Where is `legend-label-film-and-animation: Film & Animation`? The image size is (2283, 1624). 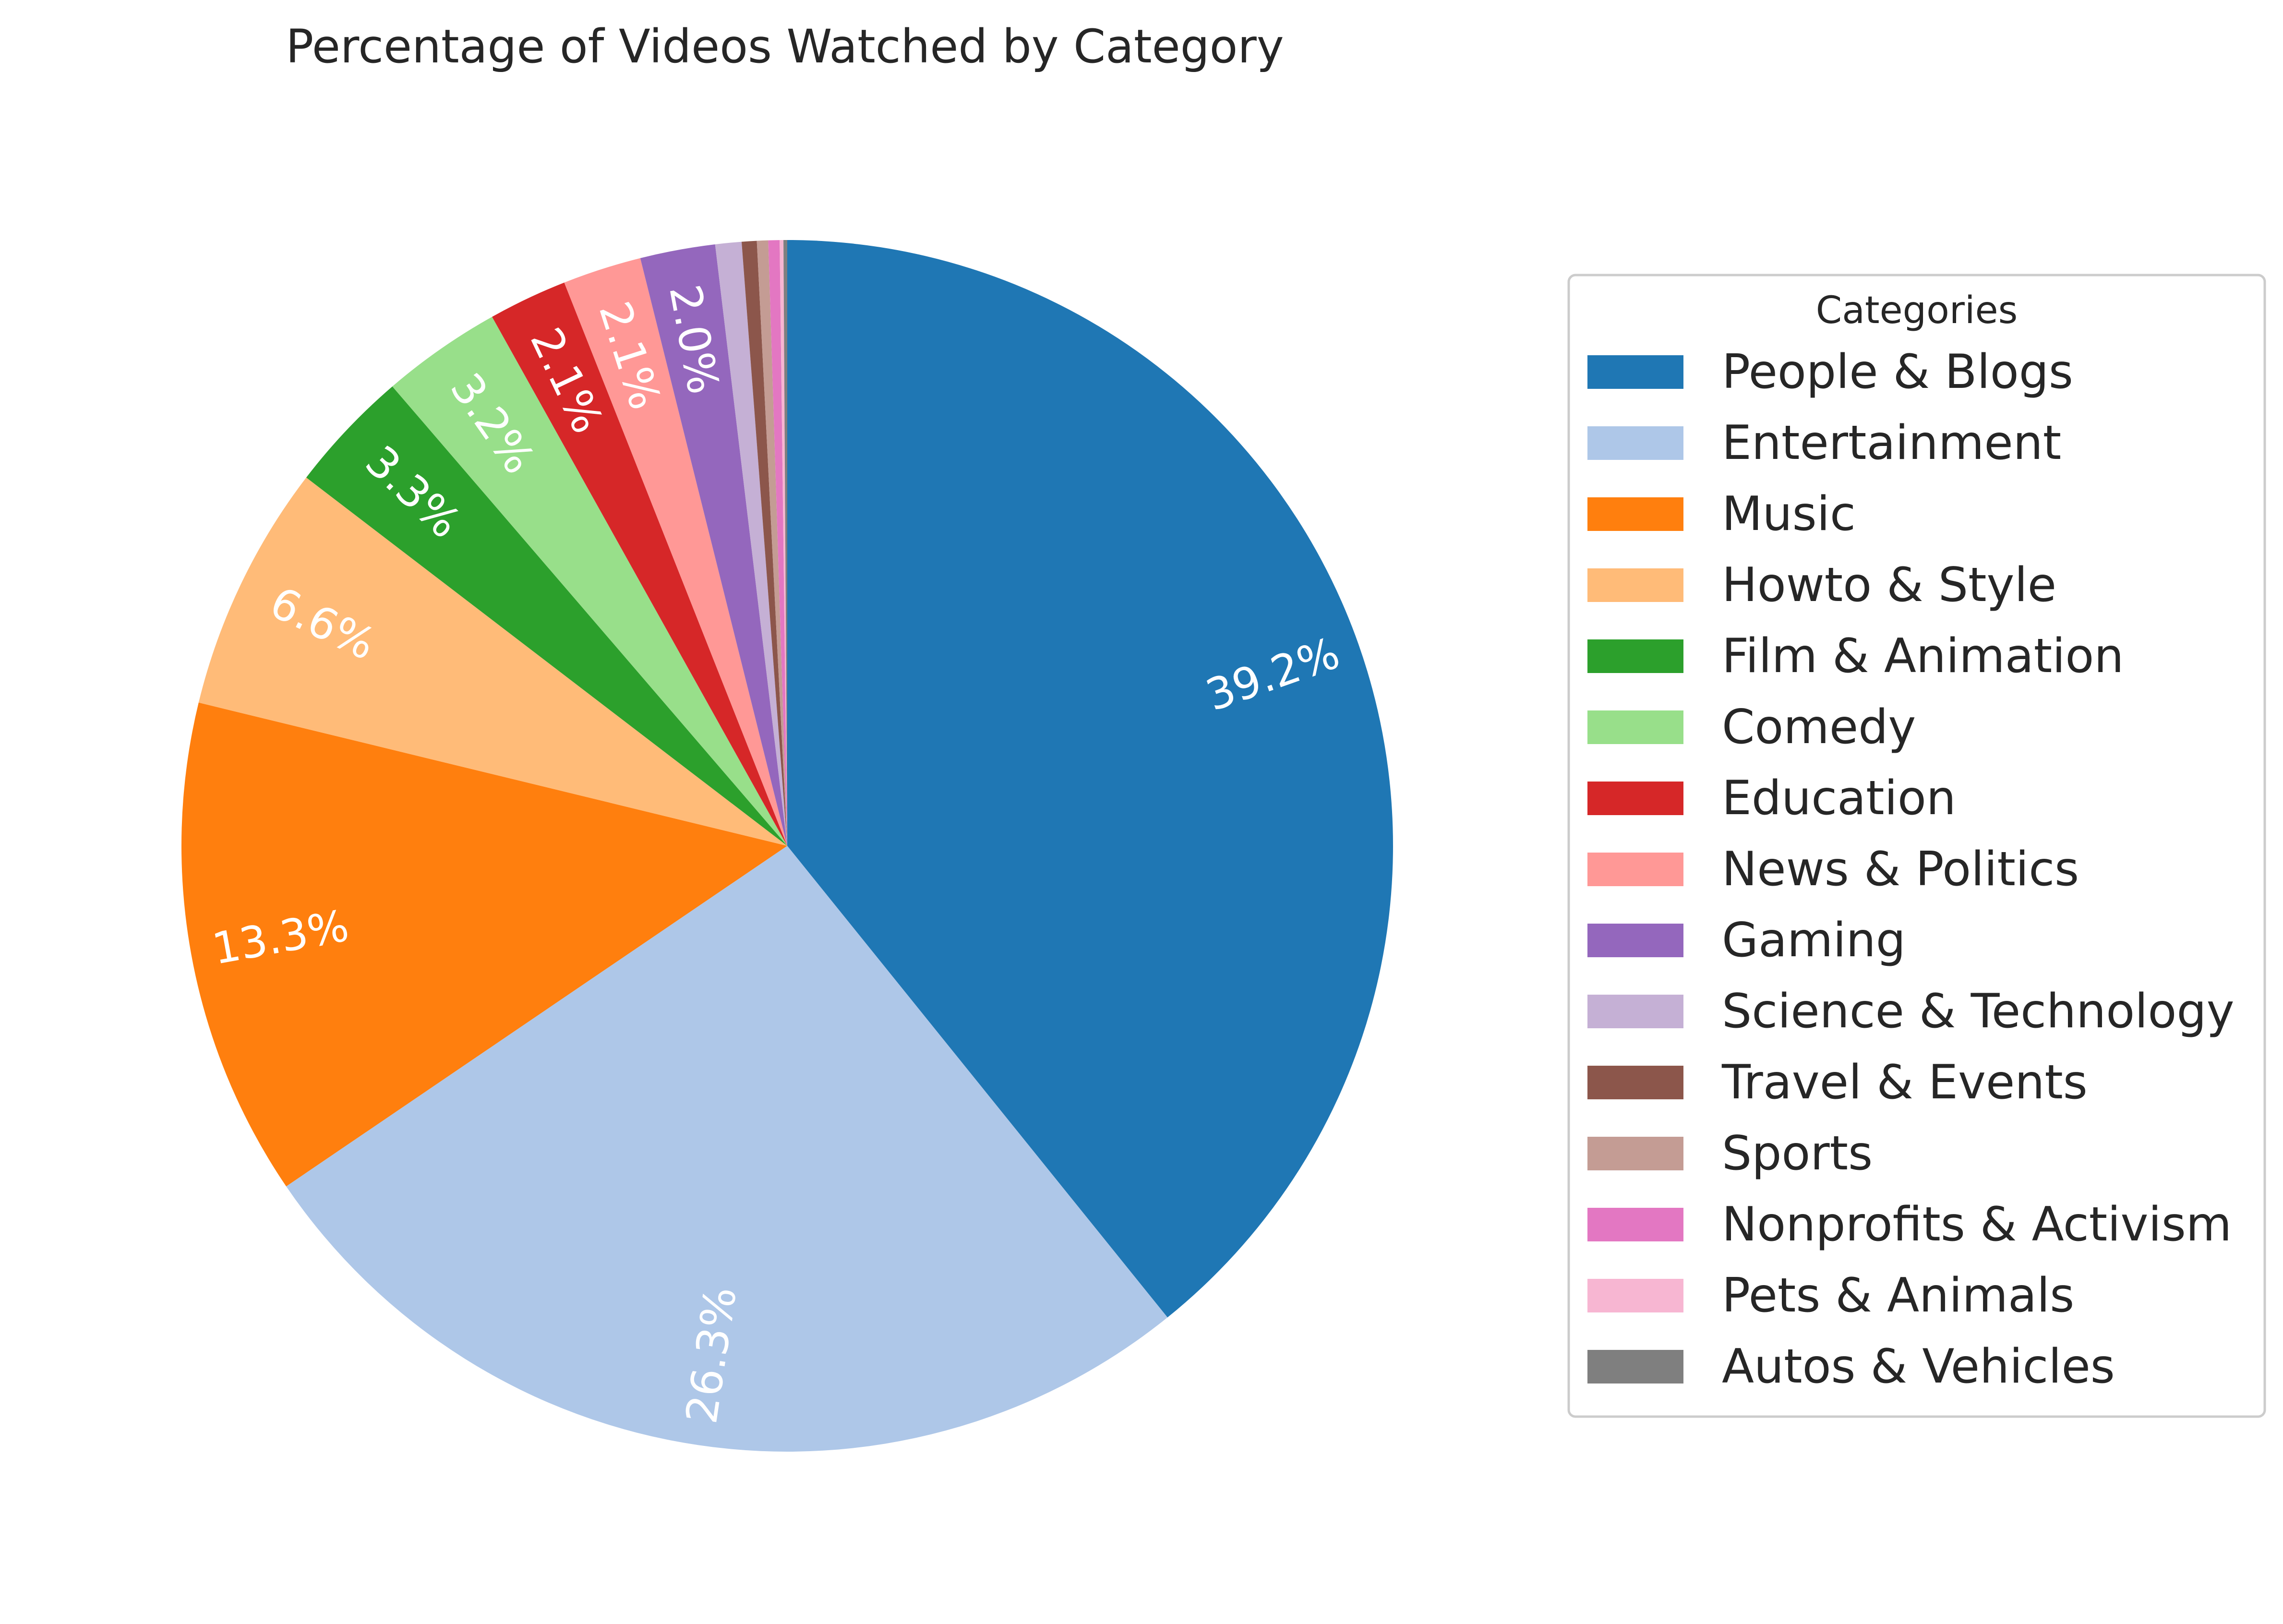 legend-label-film-and-animation: Film & Animation is located at coordinates (1923, 656).